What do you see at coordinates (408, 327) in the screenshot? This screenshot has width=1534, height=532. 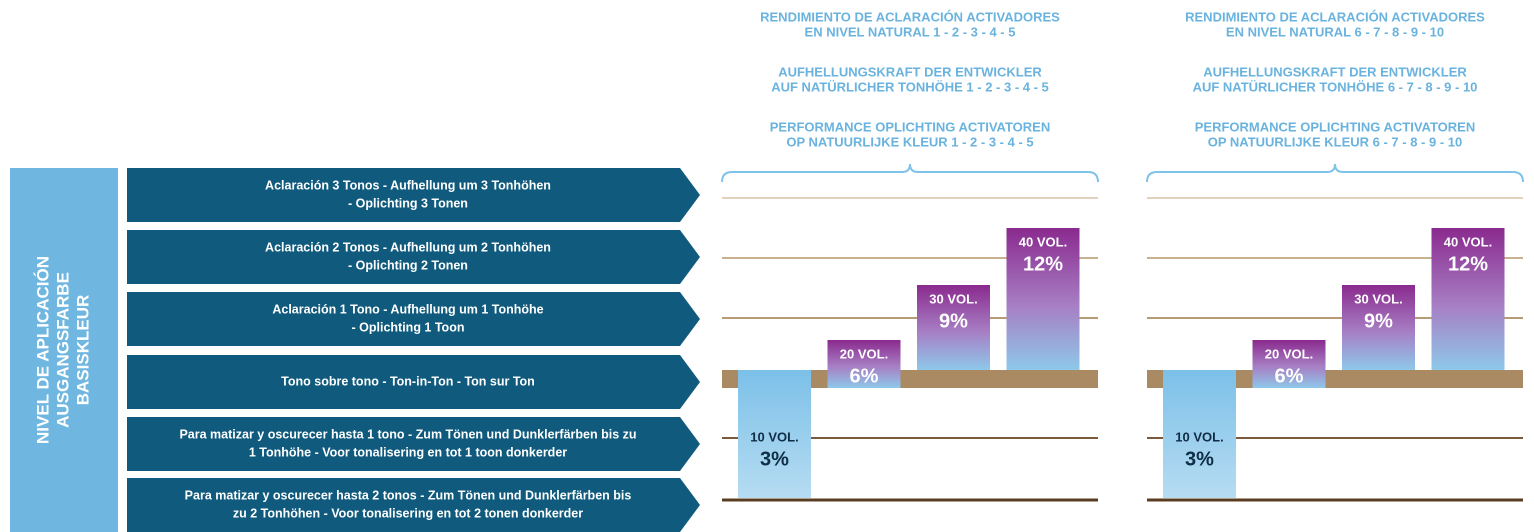 I see `row-text: - Oplichting 1 Toon` at bounding box center [408, 327].